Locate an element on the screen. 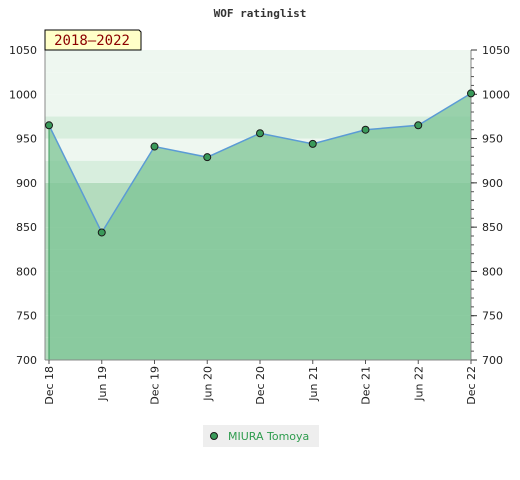 The width and height of the screenshot is (520, 480). y-tick-label-left: 1000 is located at coordinates (23, 94).